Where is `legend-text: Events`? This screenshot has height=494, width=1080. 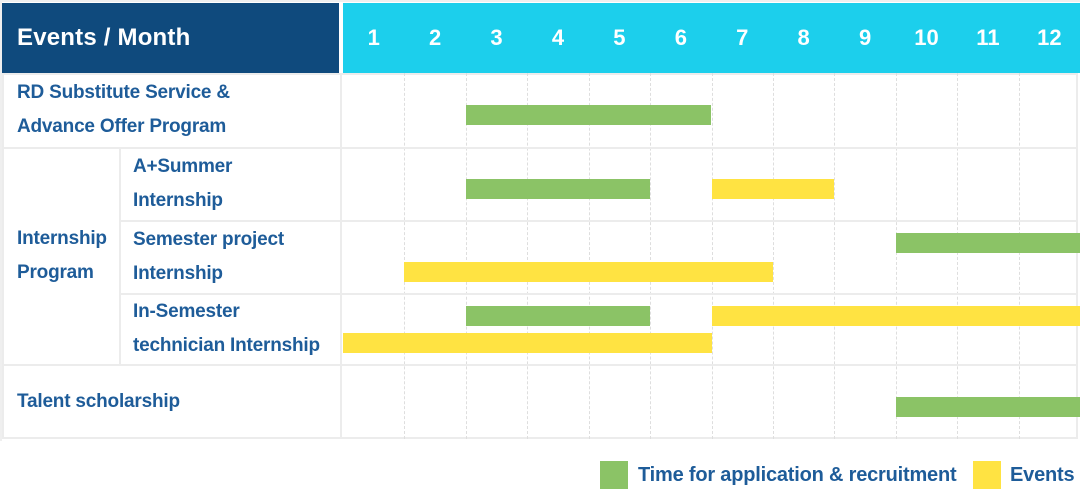
legend-text: Events is located at coordinates (1042, 474).